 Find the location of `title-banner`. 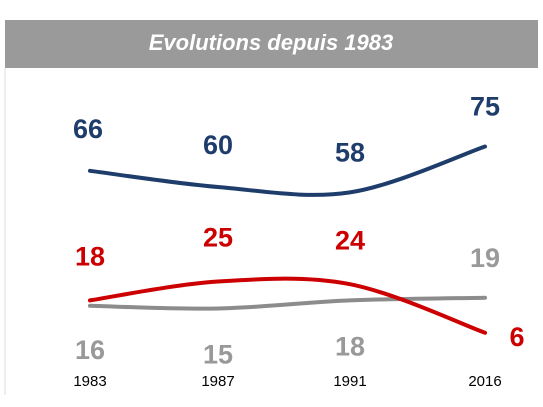

title-banner is located at coordinates (271, 44).